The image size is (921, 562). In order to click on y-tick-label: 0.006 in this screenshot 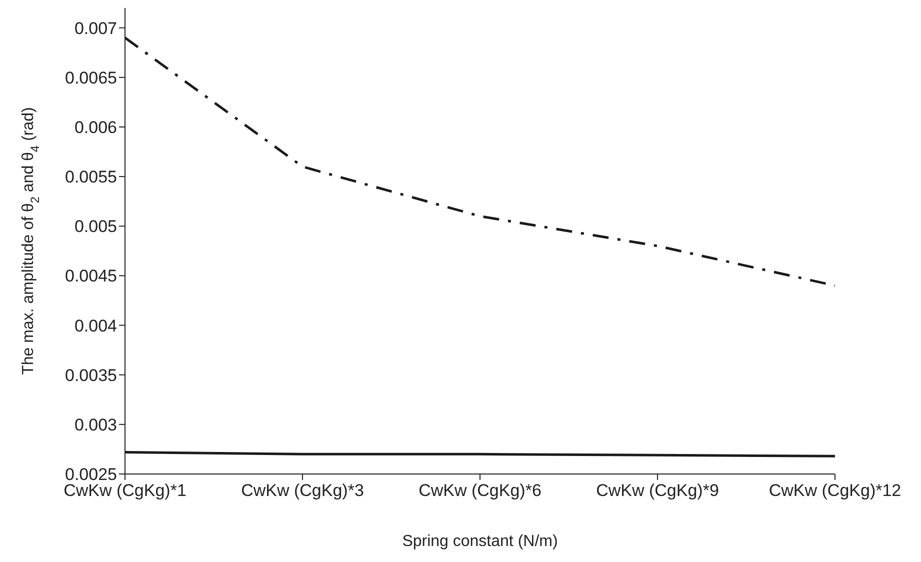, I will do `click(95, 128)`.